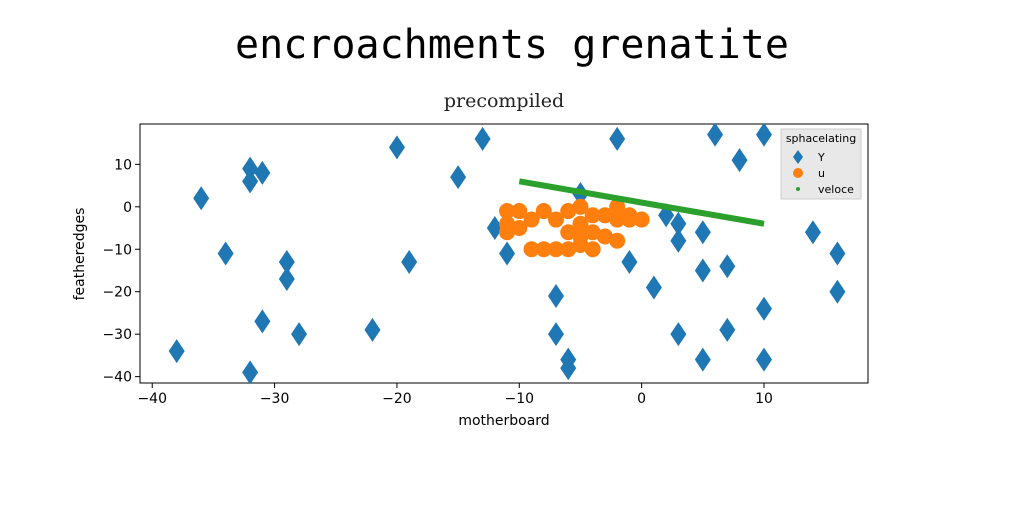 This screenshot has width=1024, height=512. What do you see at coordinates (520, 399) in the screenshot?
I see `x-tick-label: −10` at bounding box center [520, 399].